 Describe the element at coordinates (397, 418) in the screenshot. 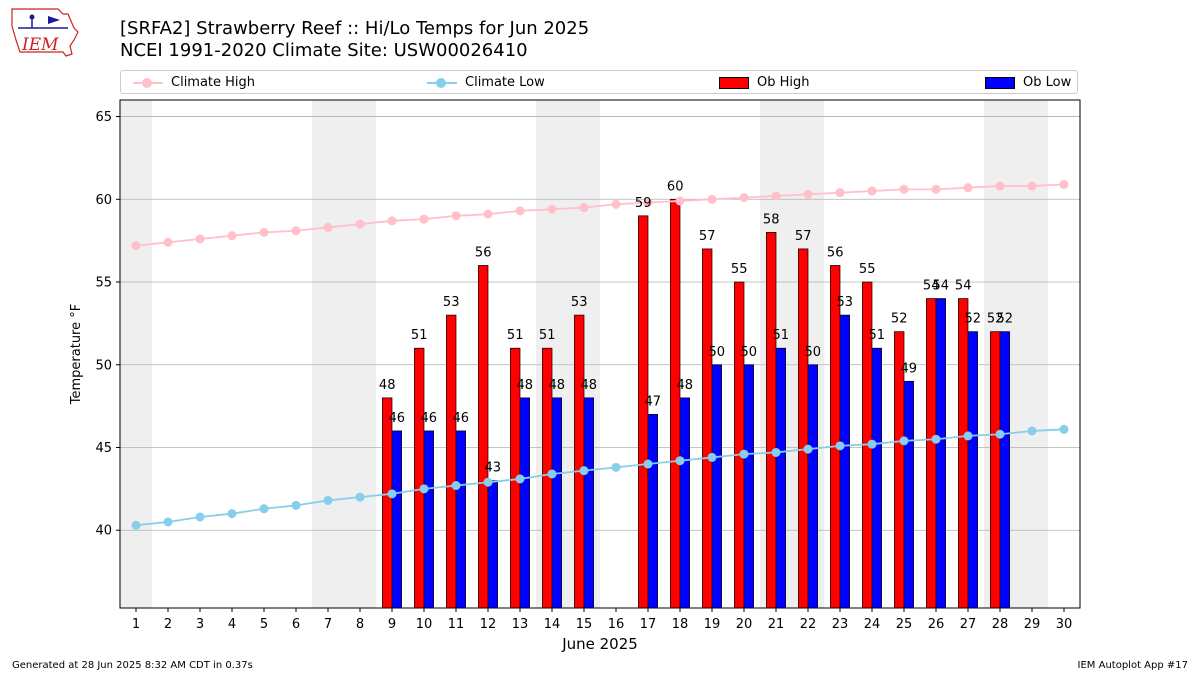

I see `bar-label-ob-low-9: 46` at that location.